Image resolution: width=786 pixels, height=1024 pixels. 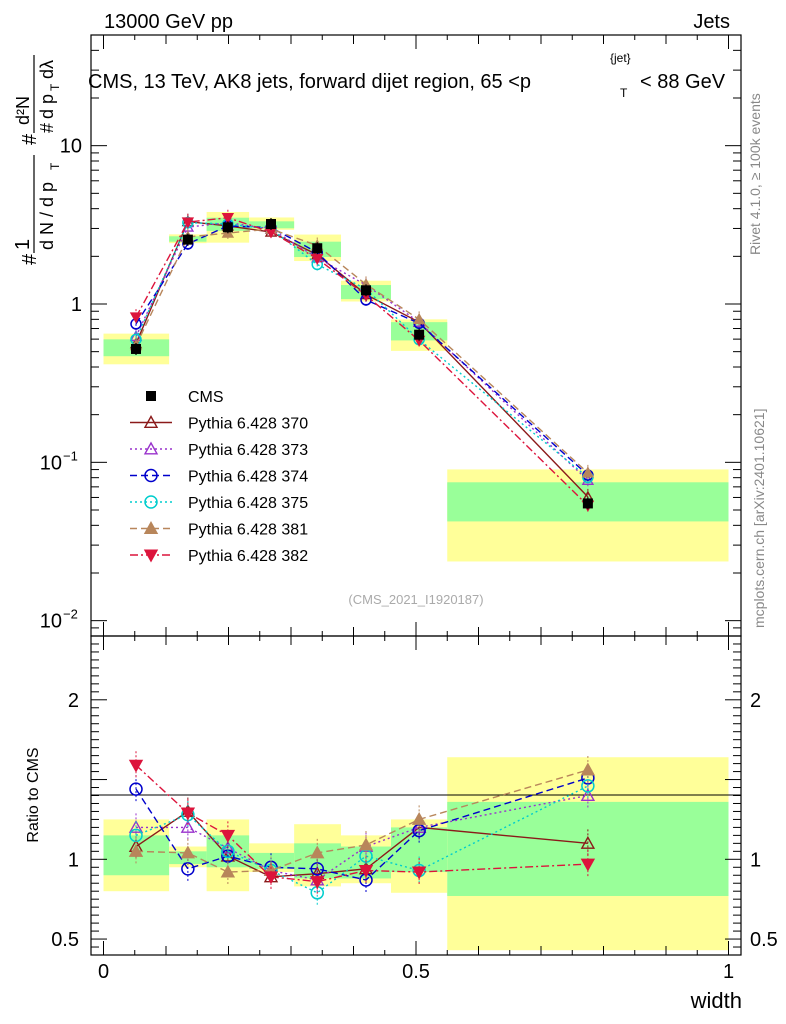 I want to click on legend-entry: Pythia 6.428 381, so click(x=219, y=530).